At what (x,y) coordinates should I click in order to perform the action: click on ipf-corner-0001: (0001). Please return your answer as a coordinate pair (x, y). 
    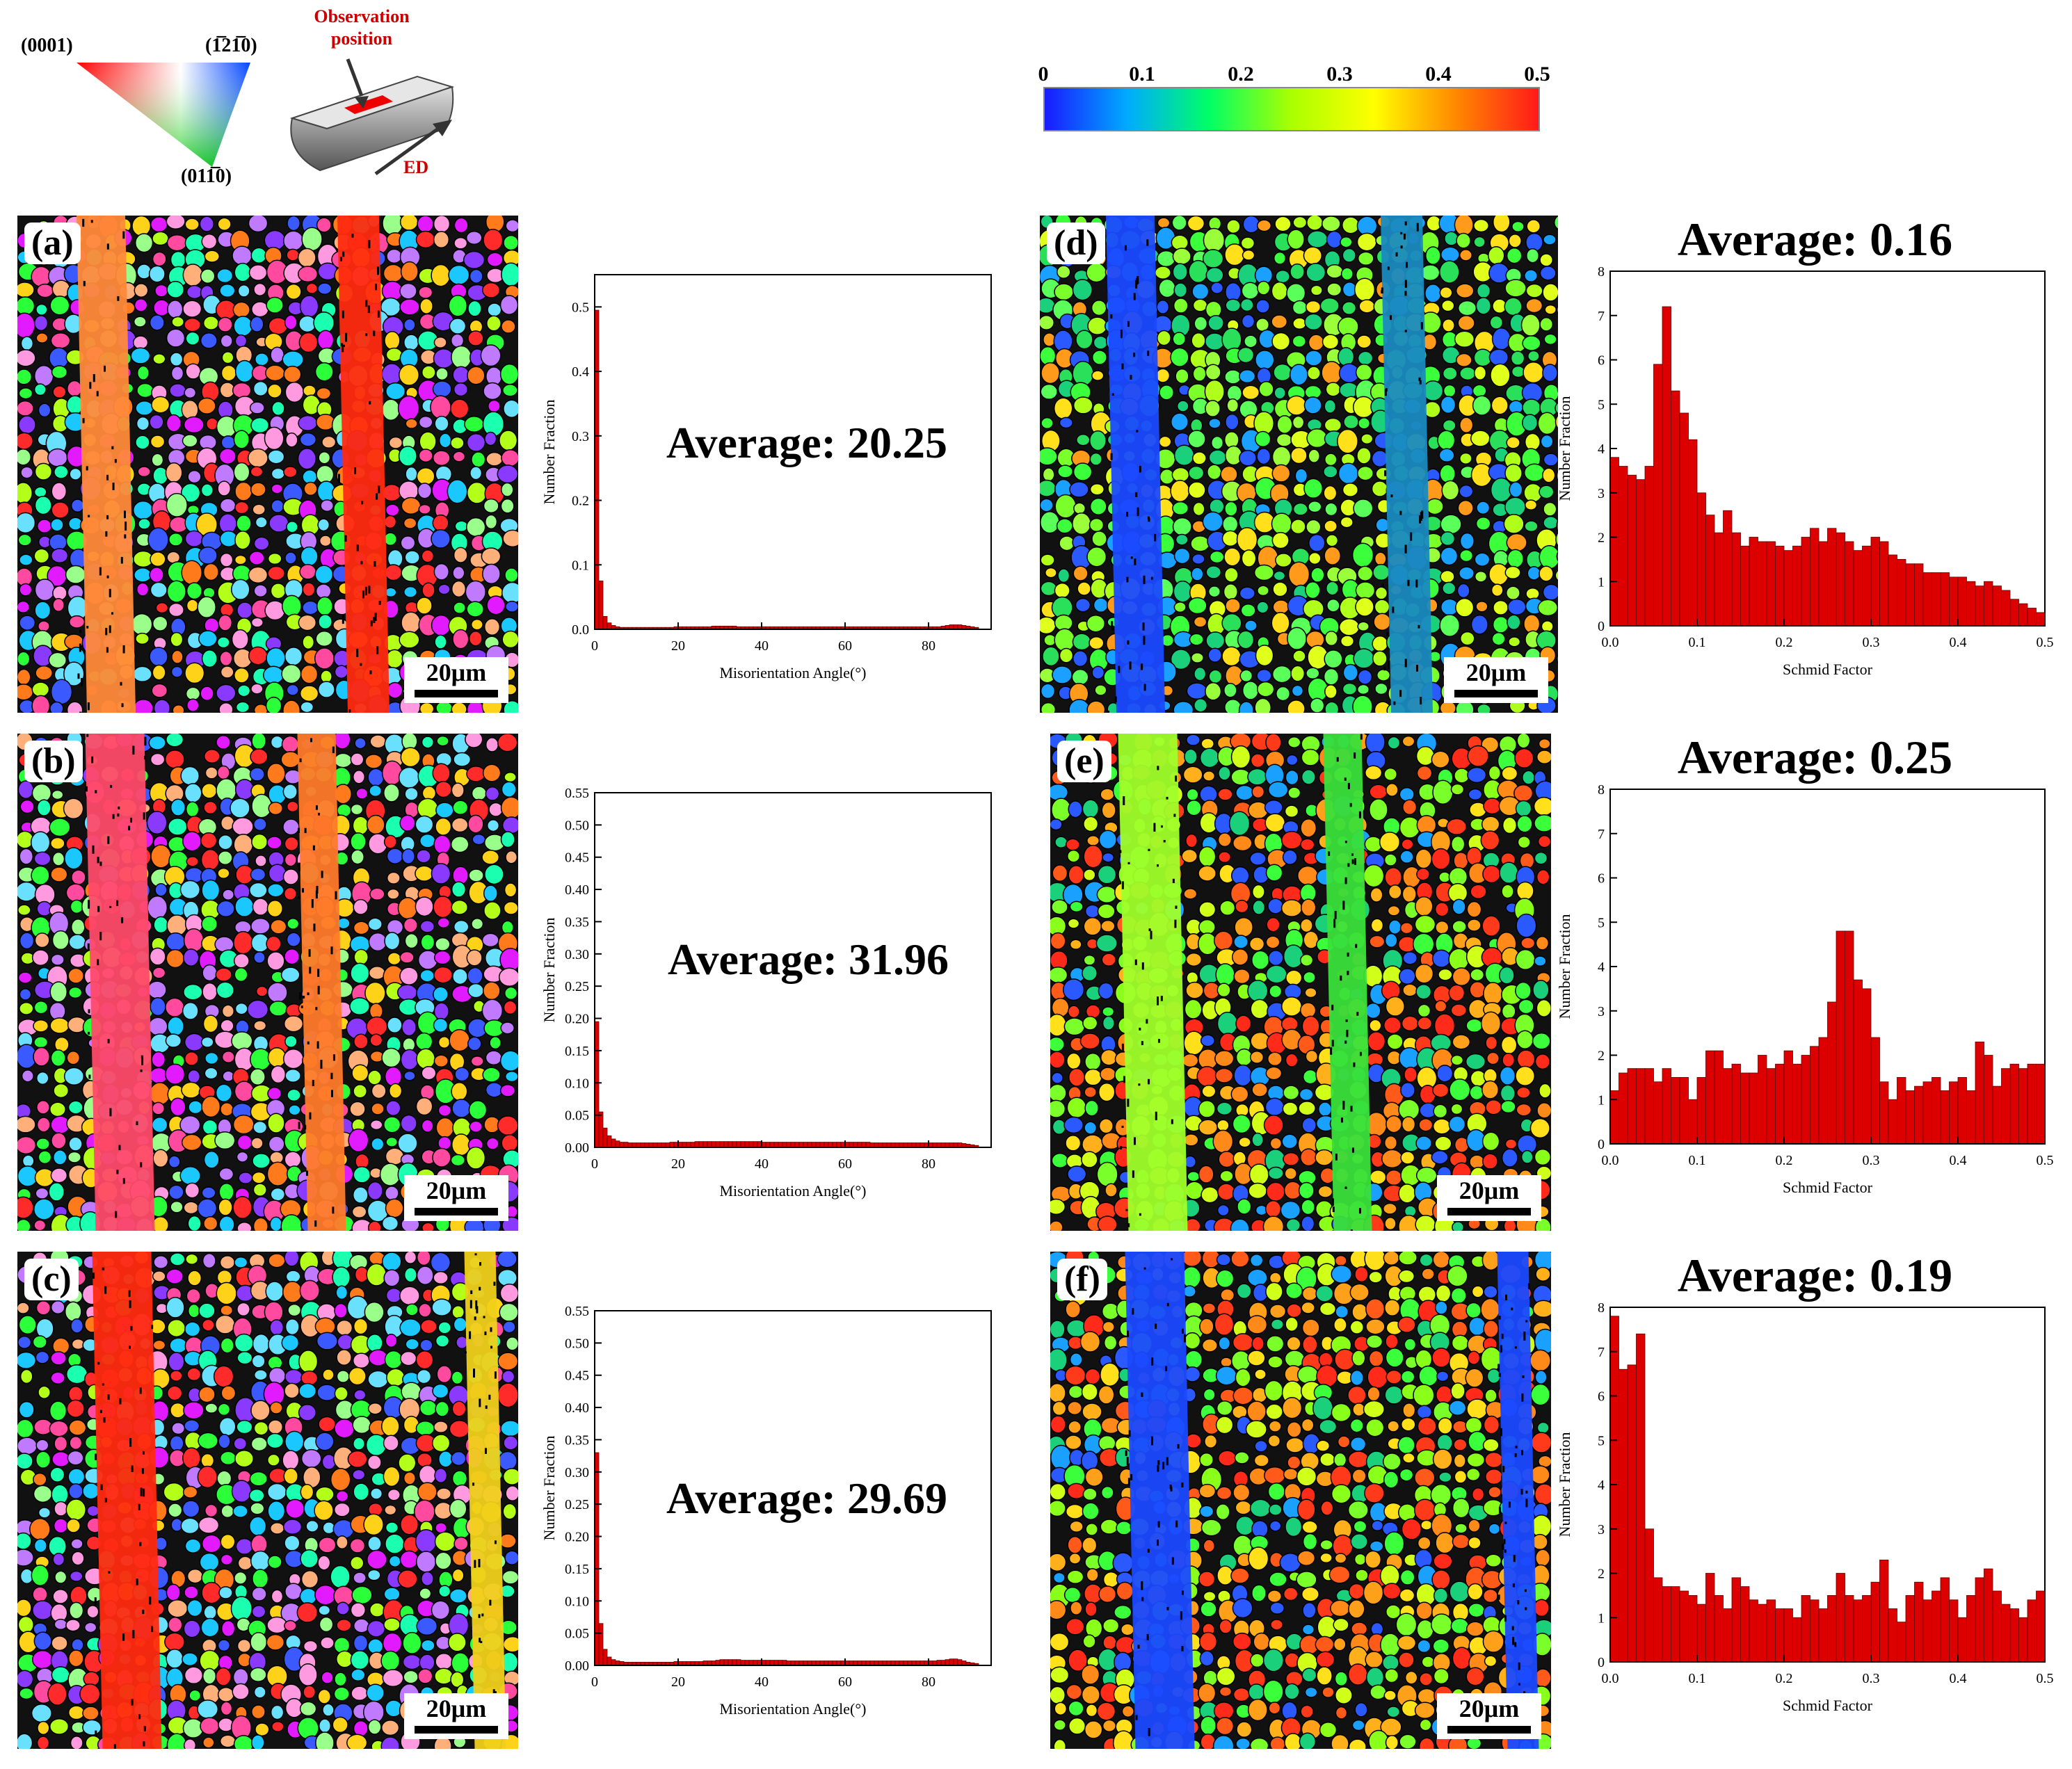
    Looking at the image, I should click on (47, 45).